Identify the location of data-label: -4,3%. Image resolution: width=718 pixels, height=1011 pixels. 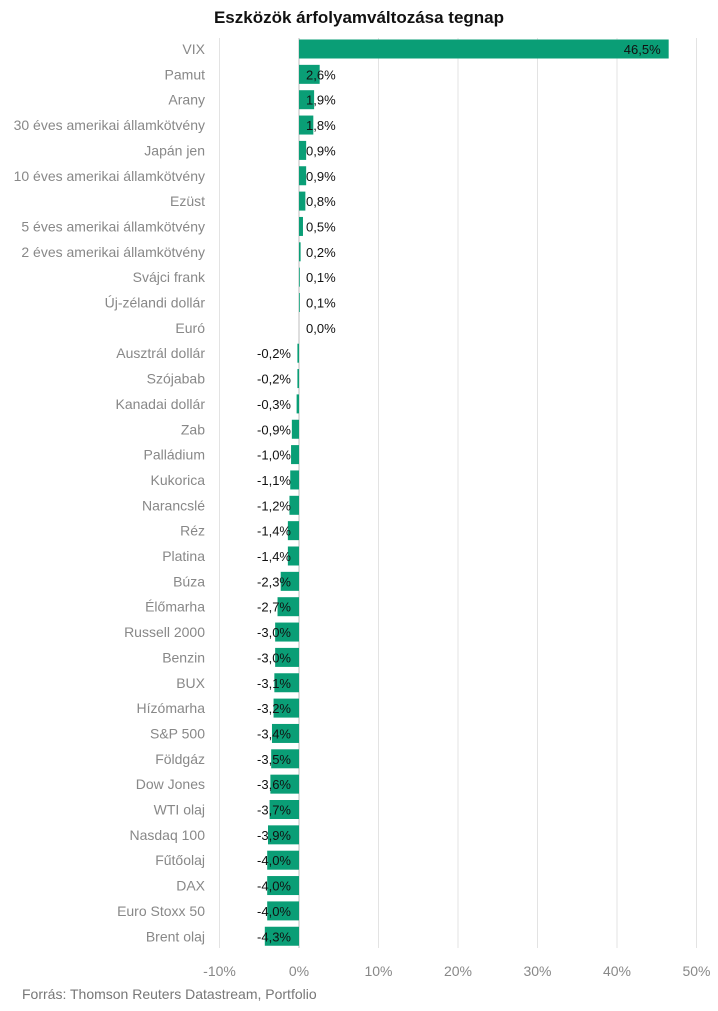
(274, 936).